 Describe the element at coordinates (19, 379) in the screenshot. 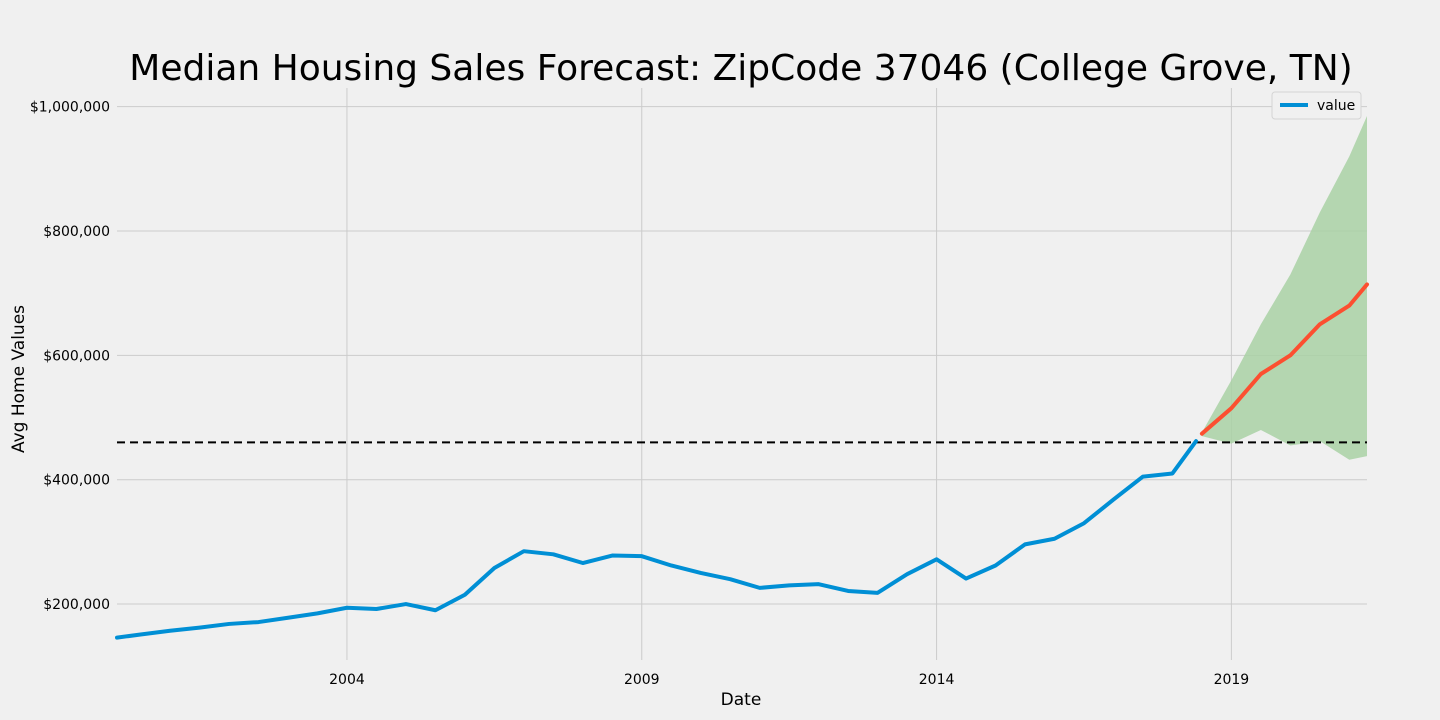

I see `y-axis-label: Avg Home Values` at that location.